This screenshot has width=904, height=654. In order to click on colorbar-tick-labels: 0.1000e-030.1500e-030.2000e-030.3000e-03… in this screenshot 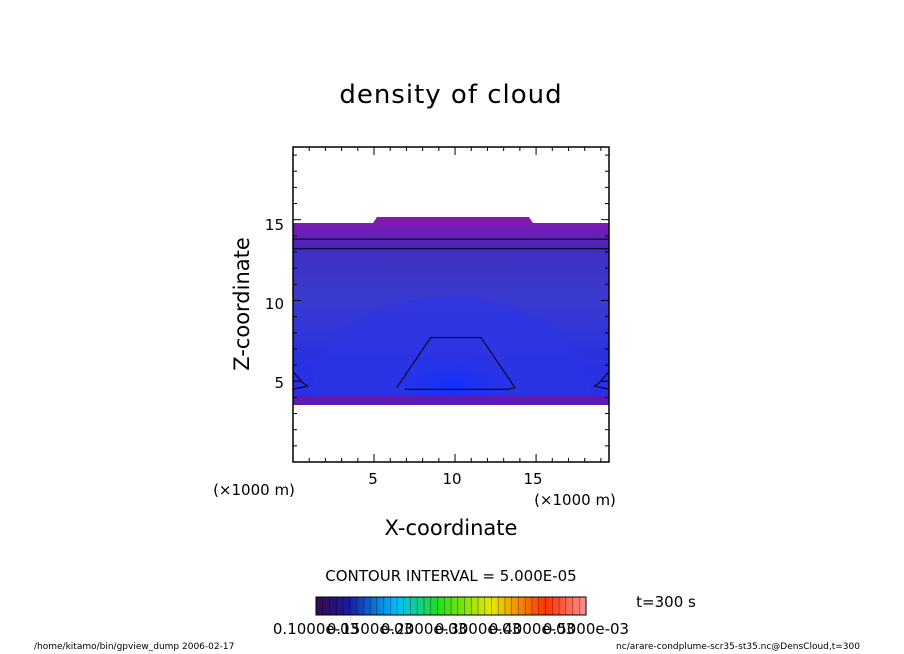, I will do `click(451, 629)`.